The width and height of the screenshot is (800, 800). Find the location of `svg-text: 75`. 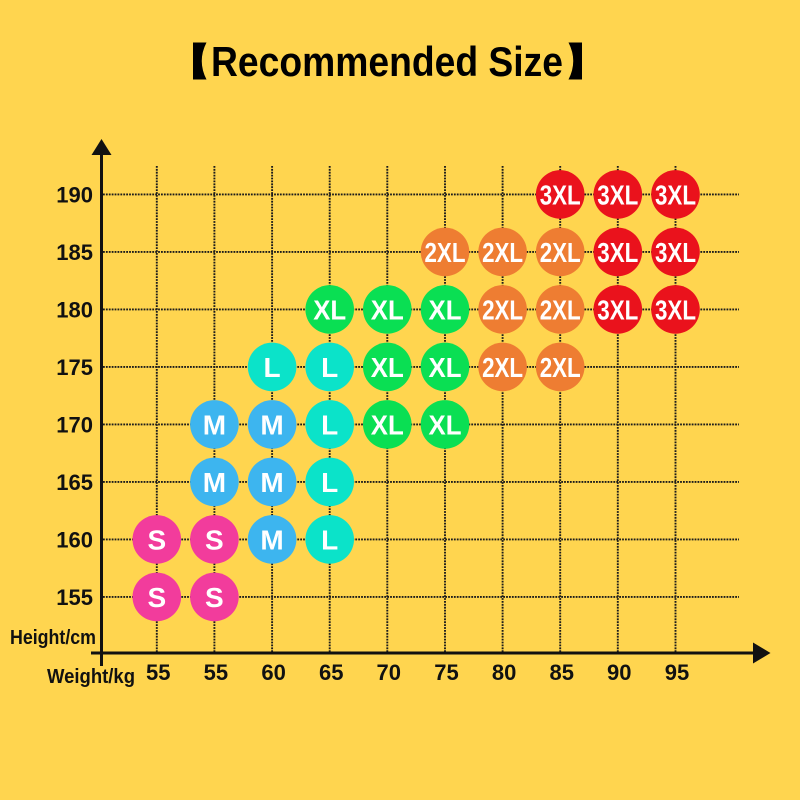

svg-text: 75 is located at coordinates (446, 672).